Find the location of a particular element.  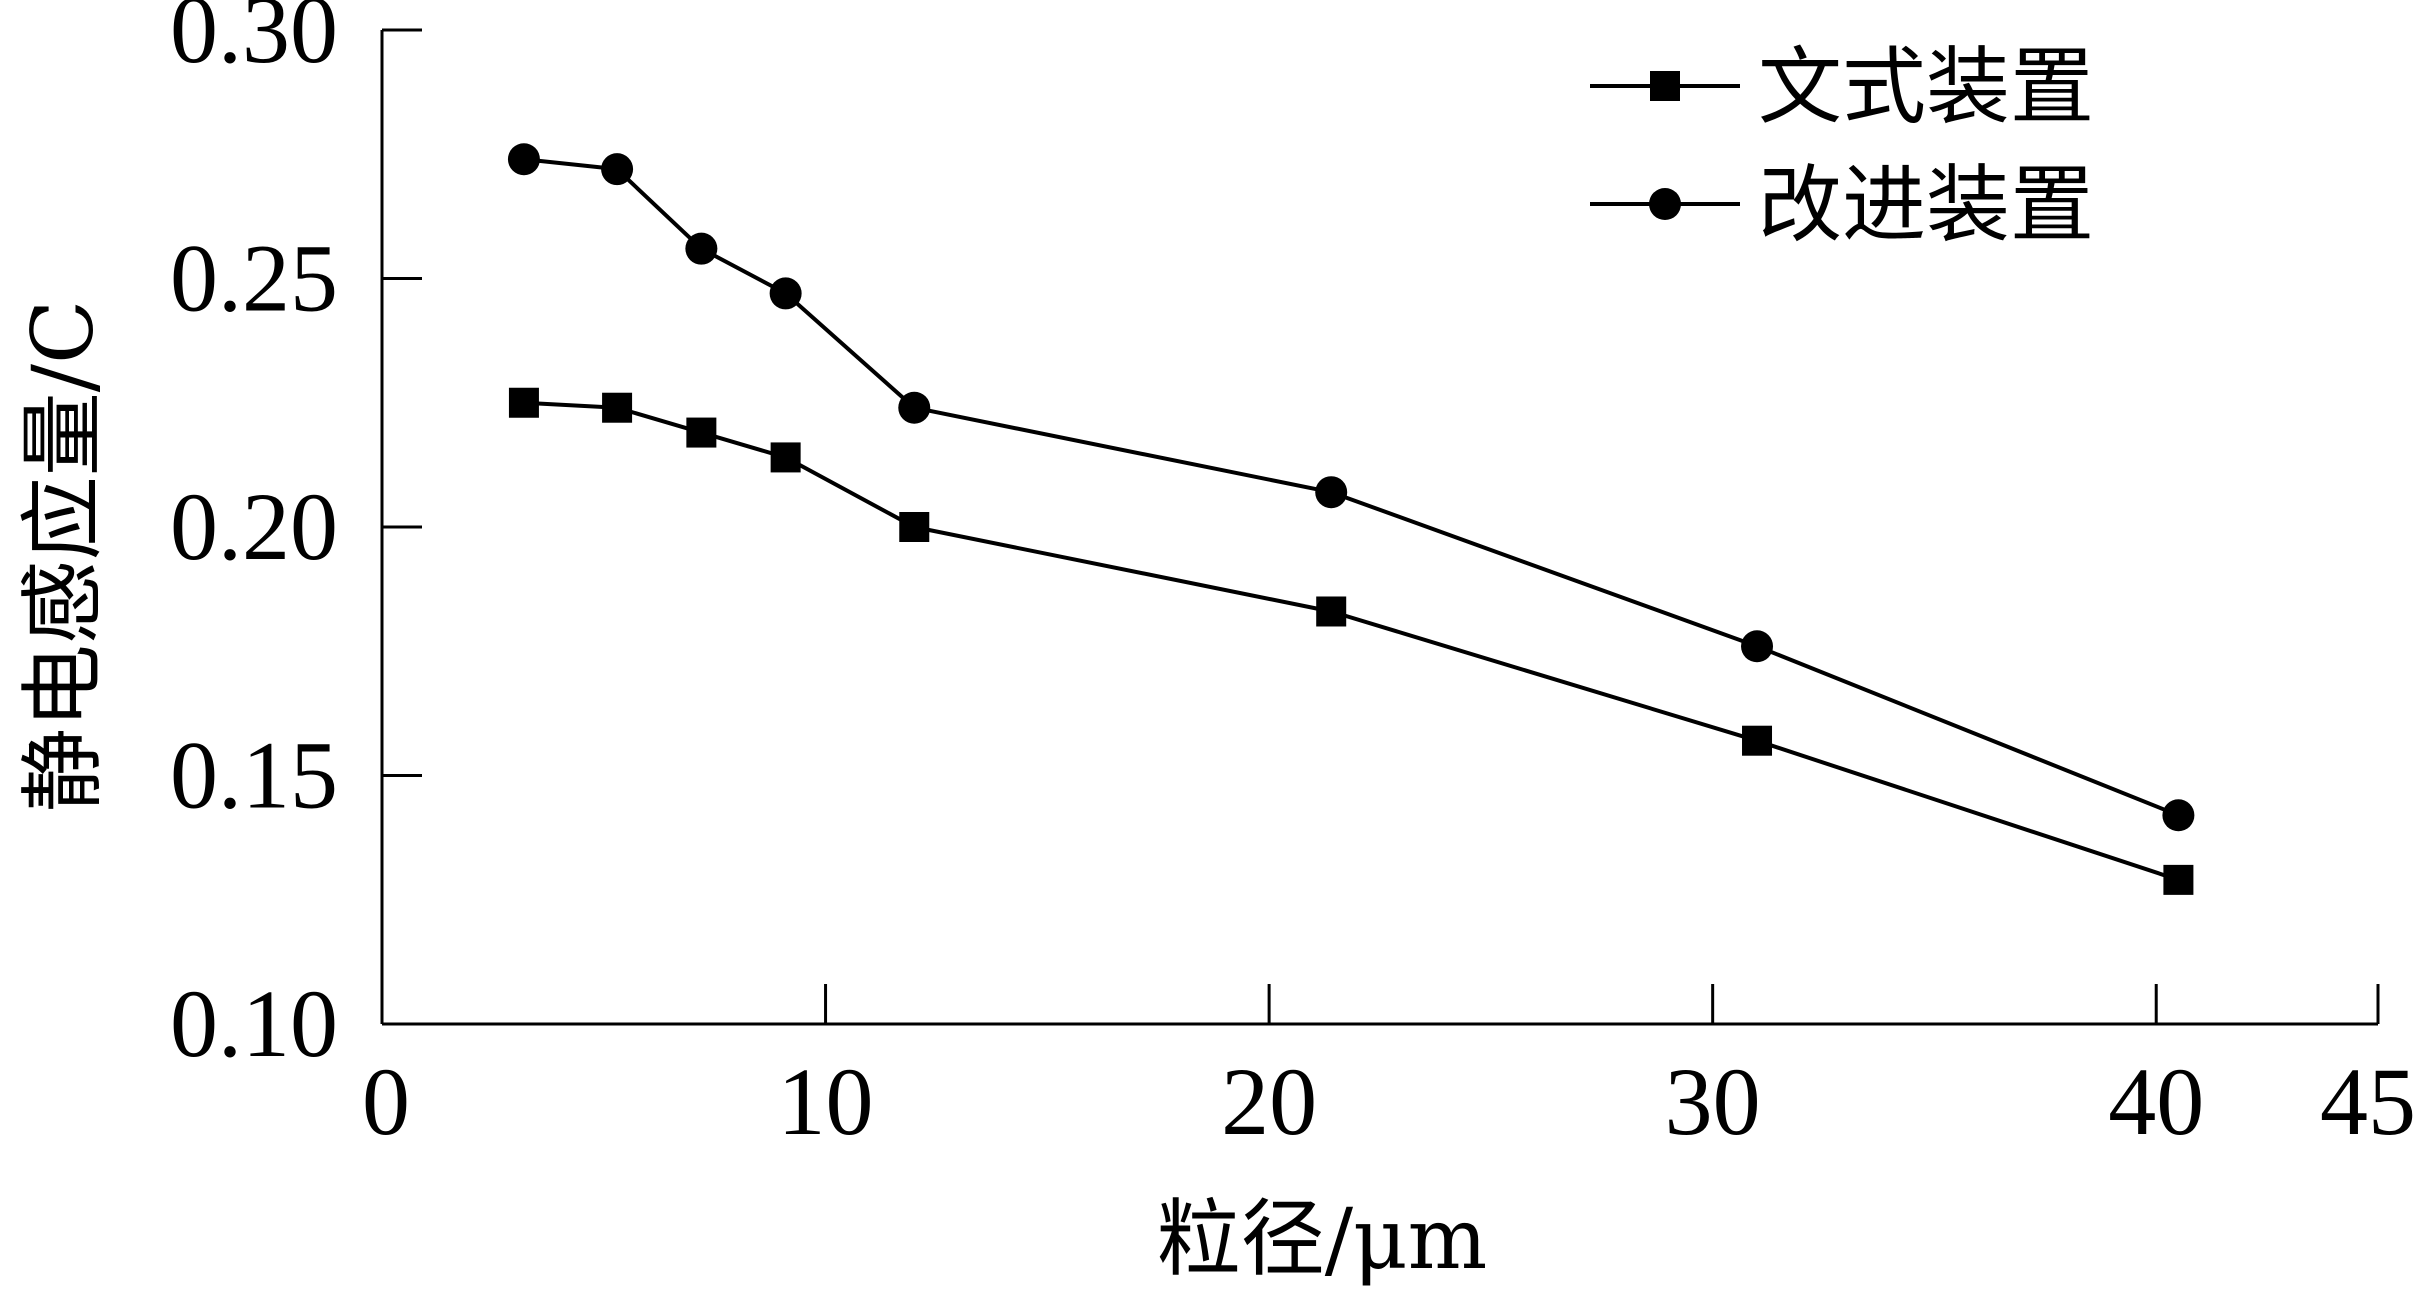

y-tick-label: 0.20 is located at coordinates (254, 526).